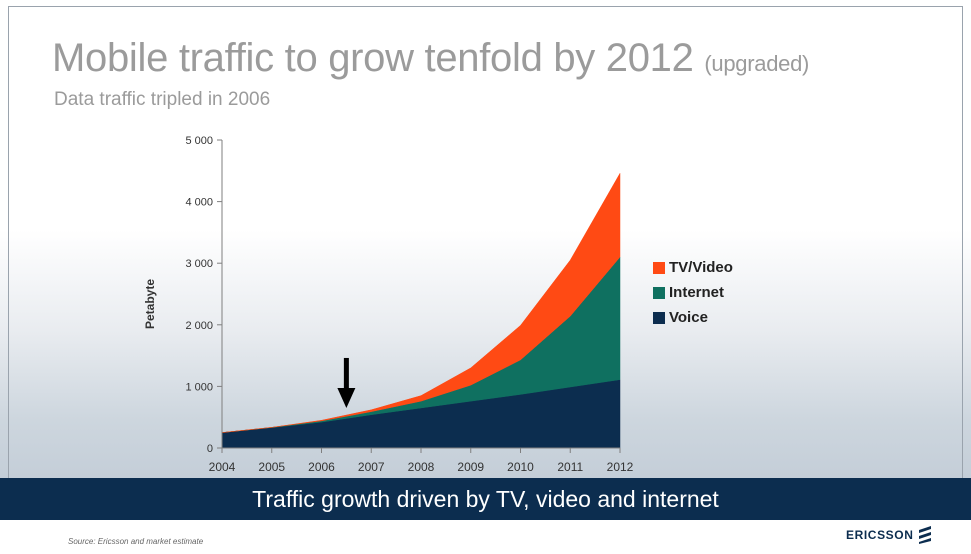 The image size is (971, 554). What do you see at coordinates (271, 467) in the screenshot?
I see `x-tick-label: 2005` at bounding box center [271, 467].